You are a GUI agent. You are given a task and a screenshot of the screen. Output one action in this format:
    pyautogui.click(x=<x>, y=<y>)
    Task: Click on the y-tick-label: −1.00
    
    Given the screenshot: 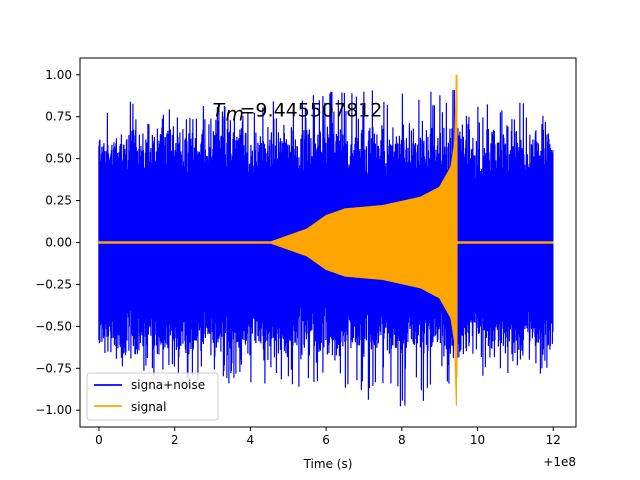 What is the action you would take?
    pyautogui.click(x=53, y=410)
    